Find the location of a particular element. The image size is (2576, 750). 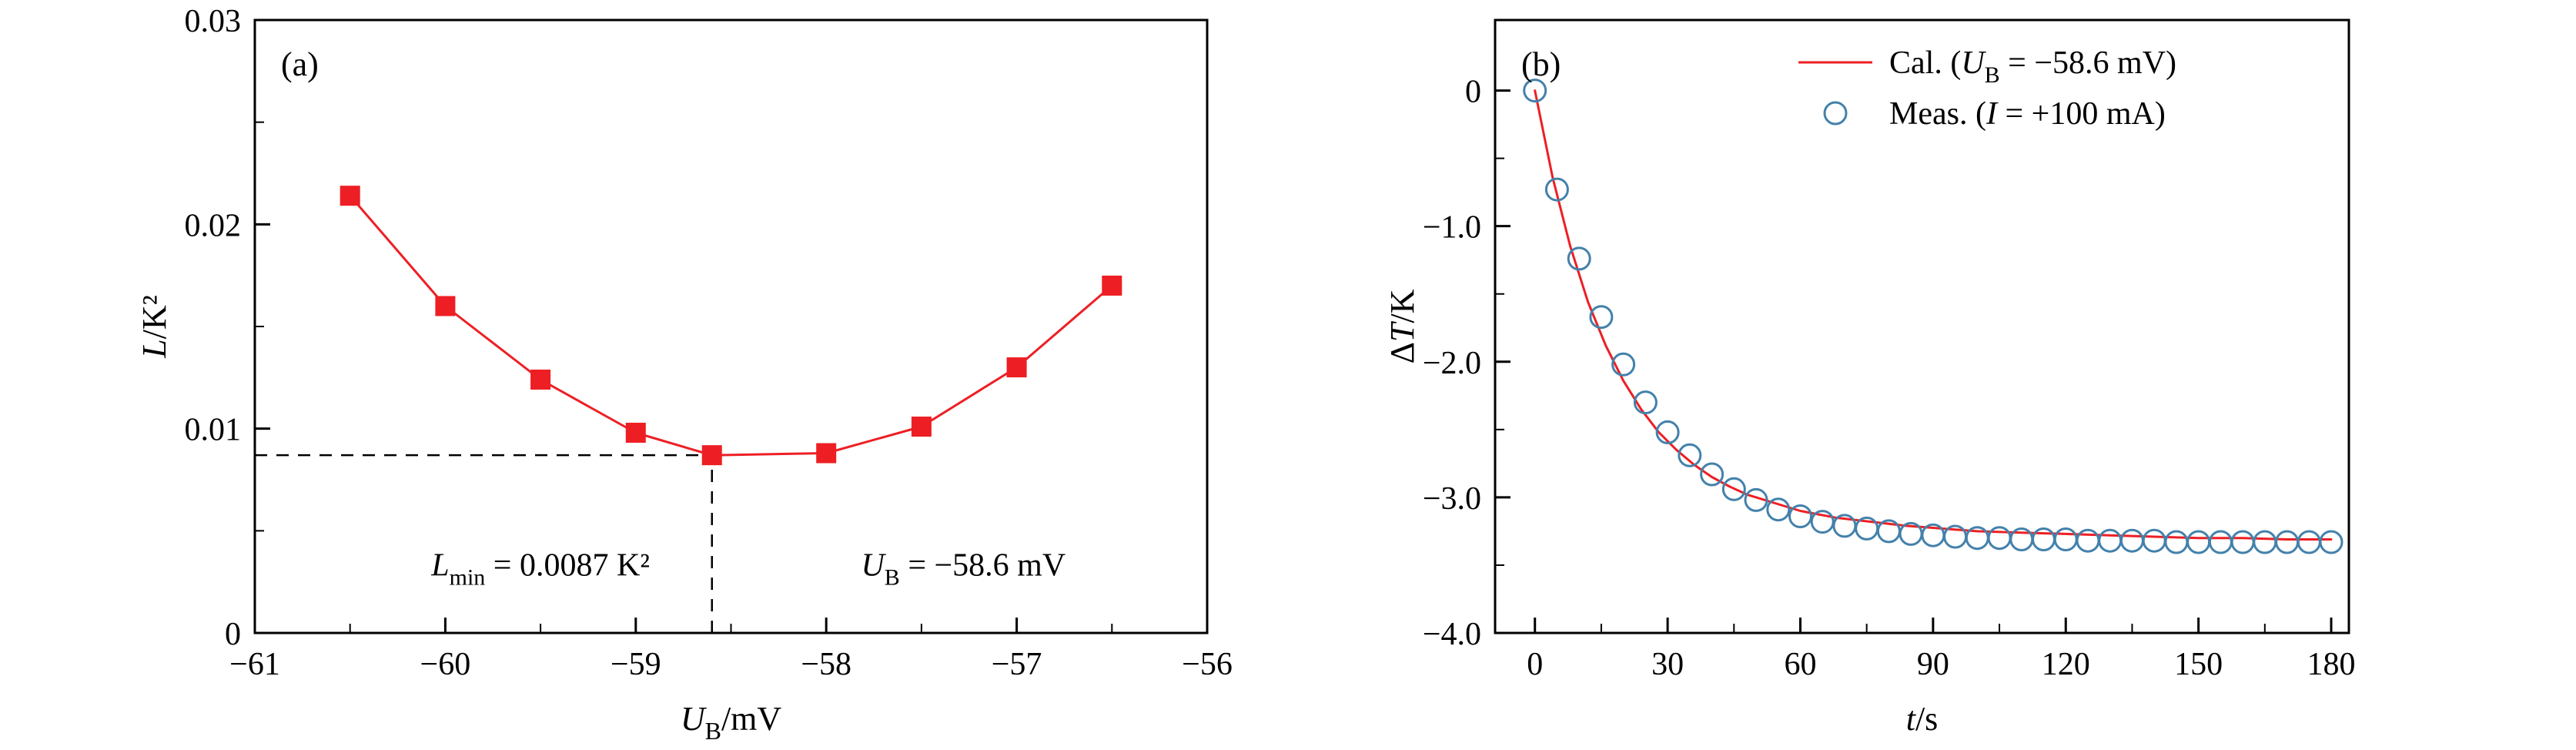

x-tick-label: 60 is located at coordinates (1800, 664).